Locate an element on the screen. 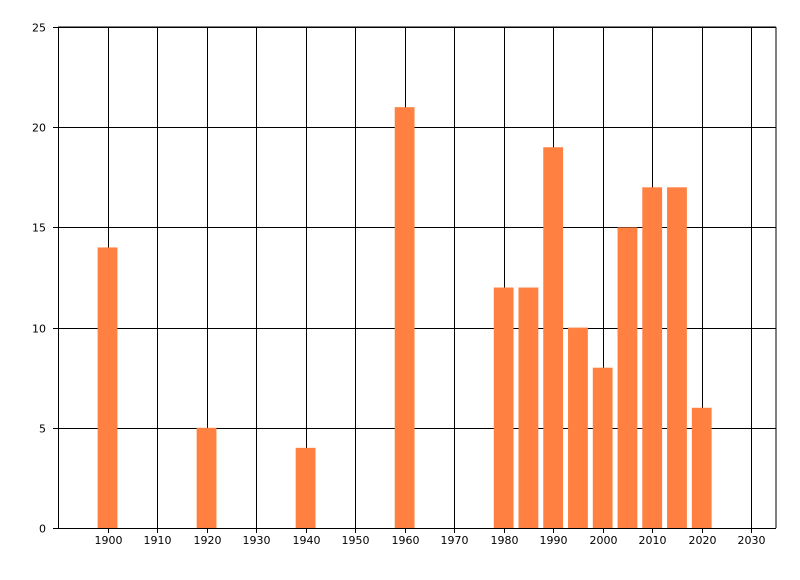 The width and height of the screenshot is (800, 580). x-tick-label: 2030 is located at coordinates (752, 540).